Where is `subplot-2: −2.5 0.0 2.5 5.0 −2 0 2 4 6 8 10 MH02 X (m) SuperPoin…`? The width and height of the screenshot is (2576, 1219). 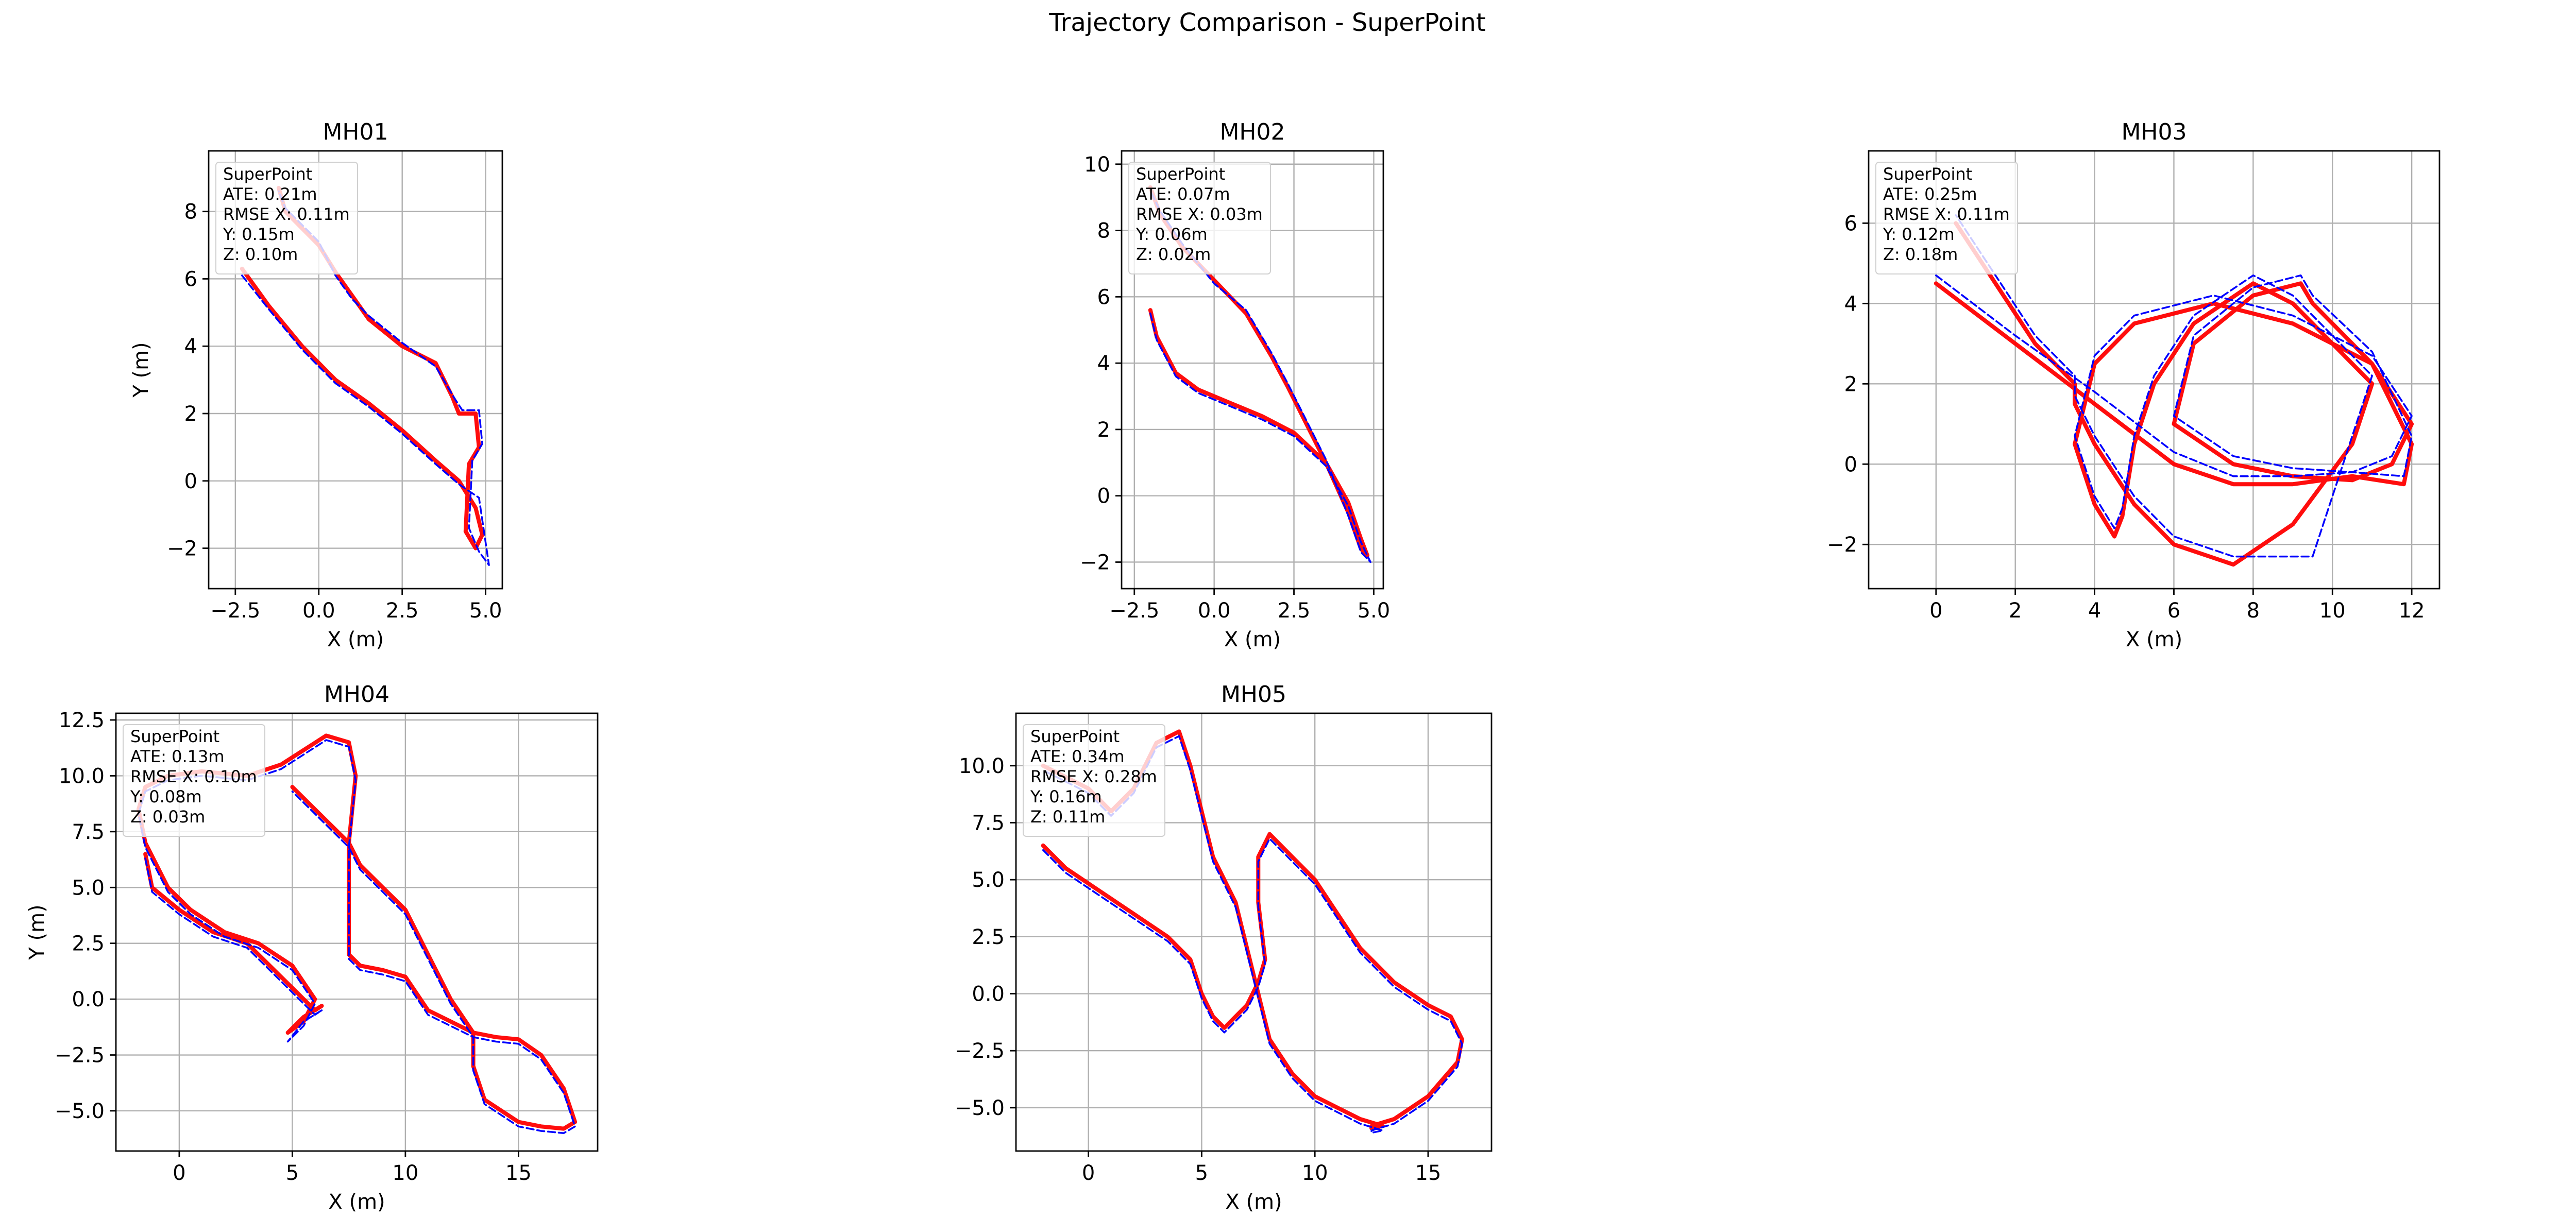 subplot-2: −2.5 0.0 2.5 5.0 −2 0 2 4 6 8 10 MH02 X (m) SuperPoin… is located at coordinates (1235, 385).